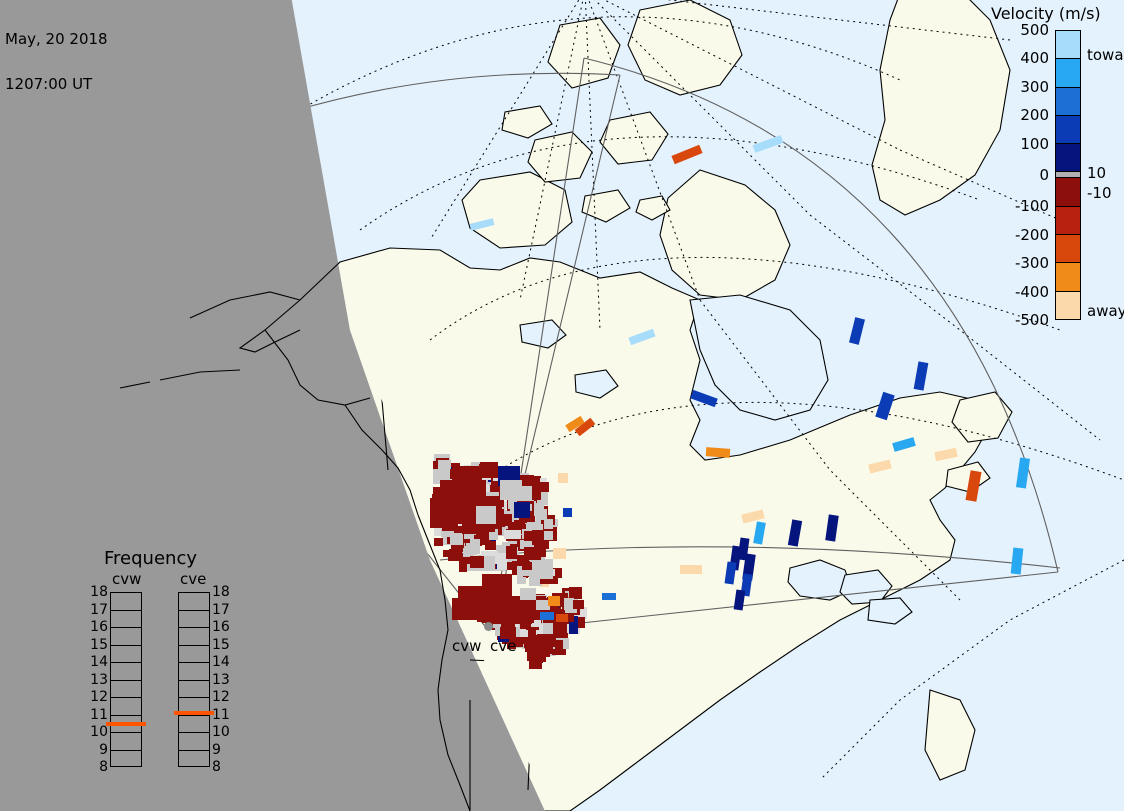 The width and height of the screenshot is (1124, 811). Describe the element at coordinates (1034, 143) in the screenshot. I see `velocity-tick-100: 100` at that location.